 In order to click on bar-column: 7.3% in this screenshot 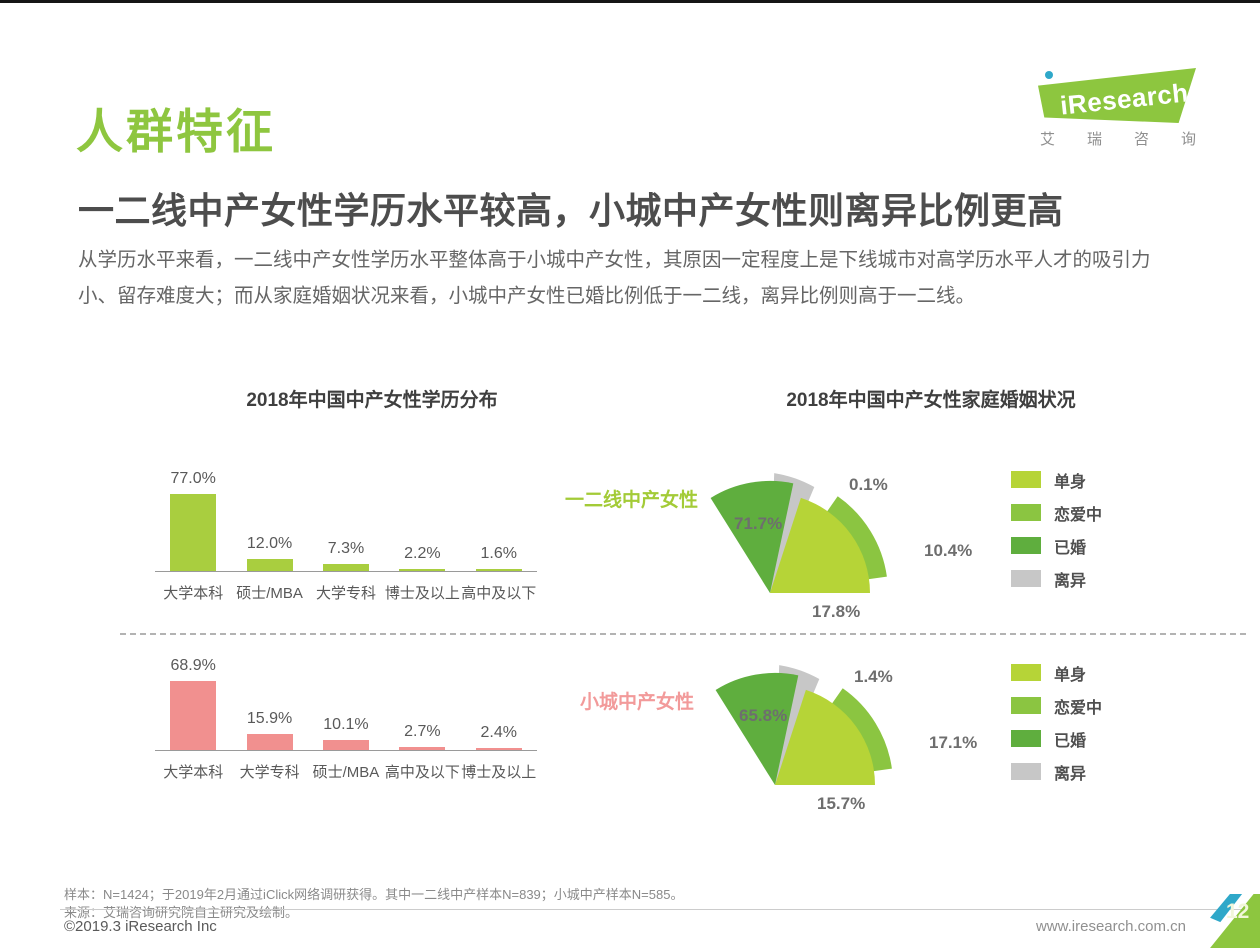, I will do `click(346, 555)`.